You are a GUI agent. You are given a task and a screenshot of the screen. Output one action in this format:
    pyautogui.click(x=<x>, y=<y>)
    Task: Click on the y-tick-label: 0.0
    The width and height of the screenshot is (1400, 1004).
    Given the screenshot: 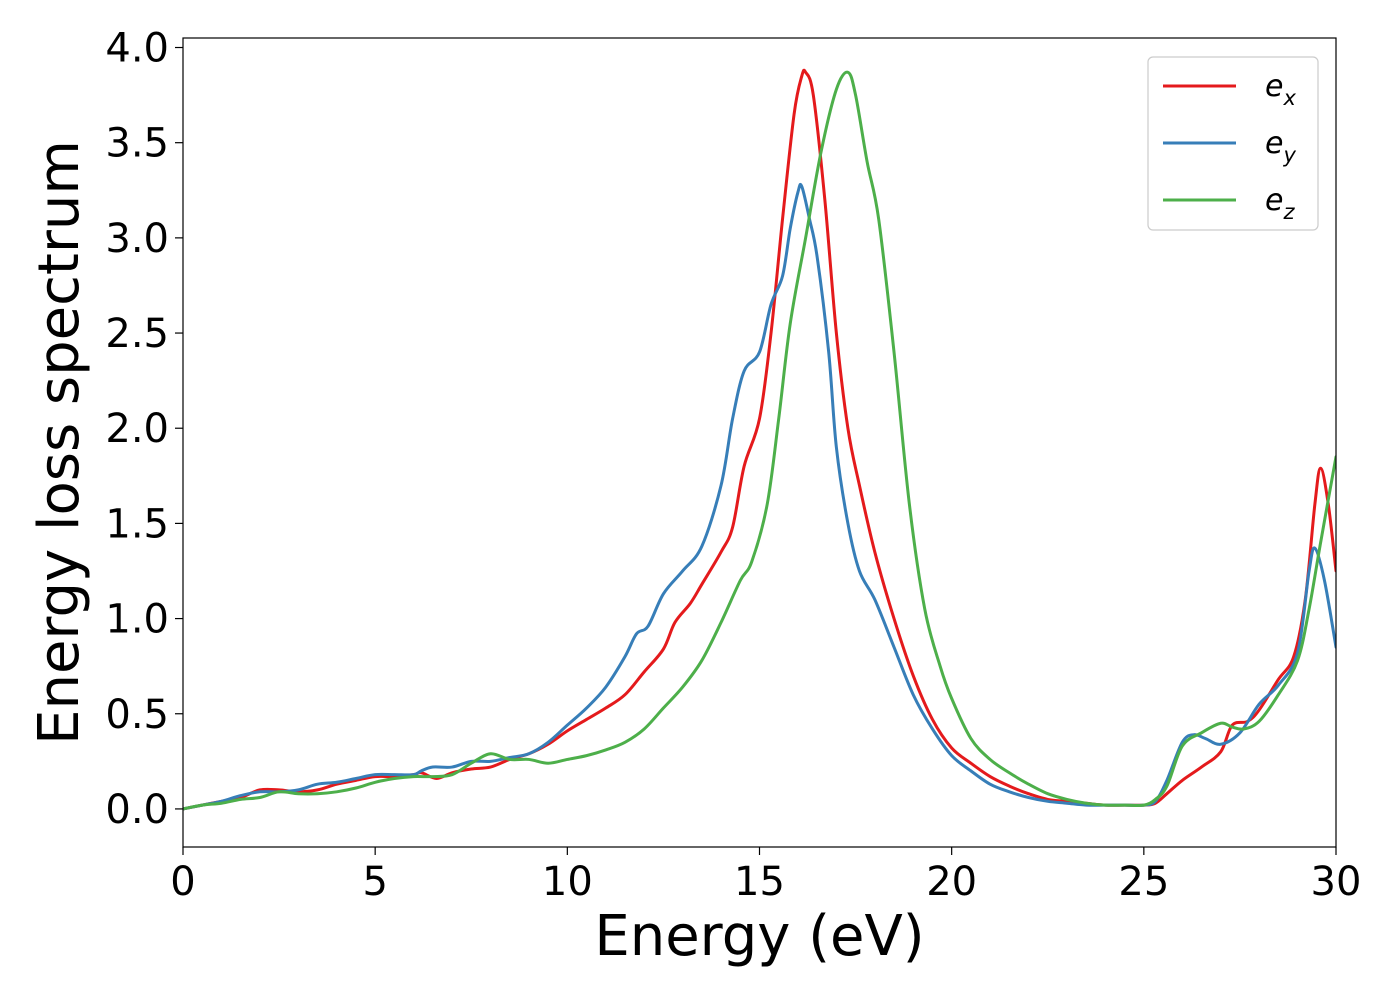 What is the action you would take?
    pyautogui.click(x=137, y=810)
    